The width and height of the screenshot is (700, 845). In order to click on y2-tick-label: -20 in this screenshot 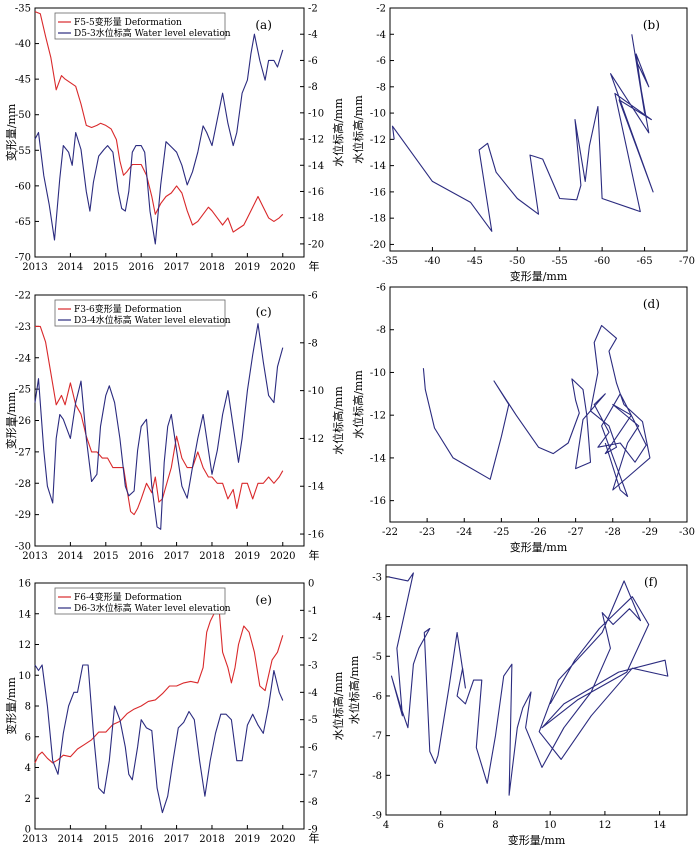, I will do `click(316, 244)`.